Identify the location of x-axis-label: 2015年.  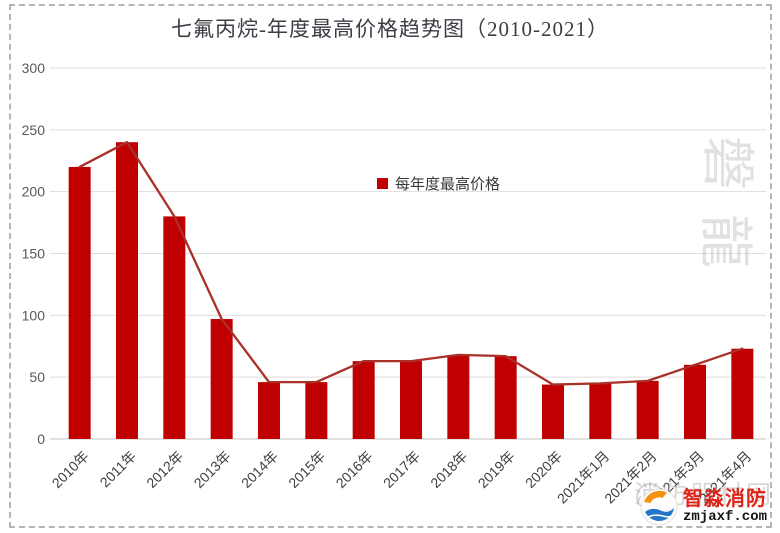
(306, 469).